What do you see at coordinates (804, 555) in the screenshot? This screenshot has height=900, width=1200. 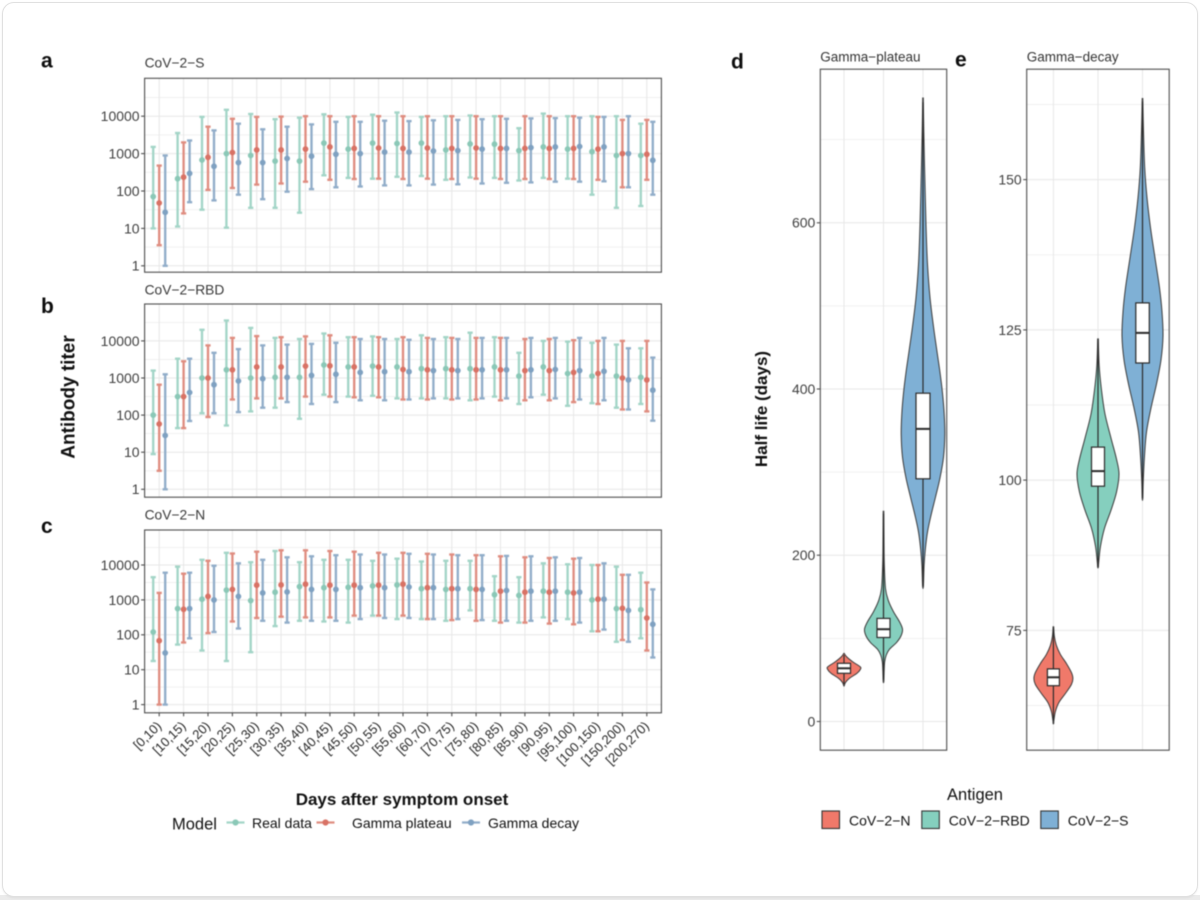 I see `svg-text: 200` at bounding box center [804, 555].